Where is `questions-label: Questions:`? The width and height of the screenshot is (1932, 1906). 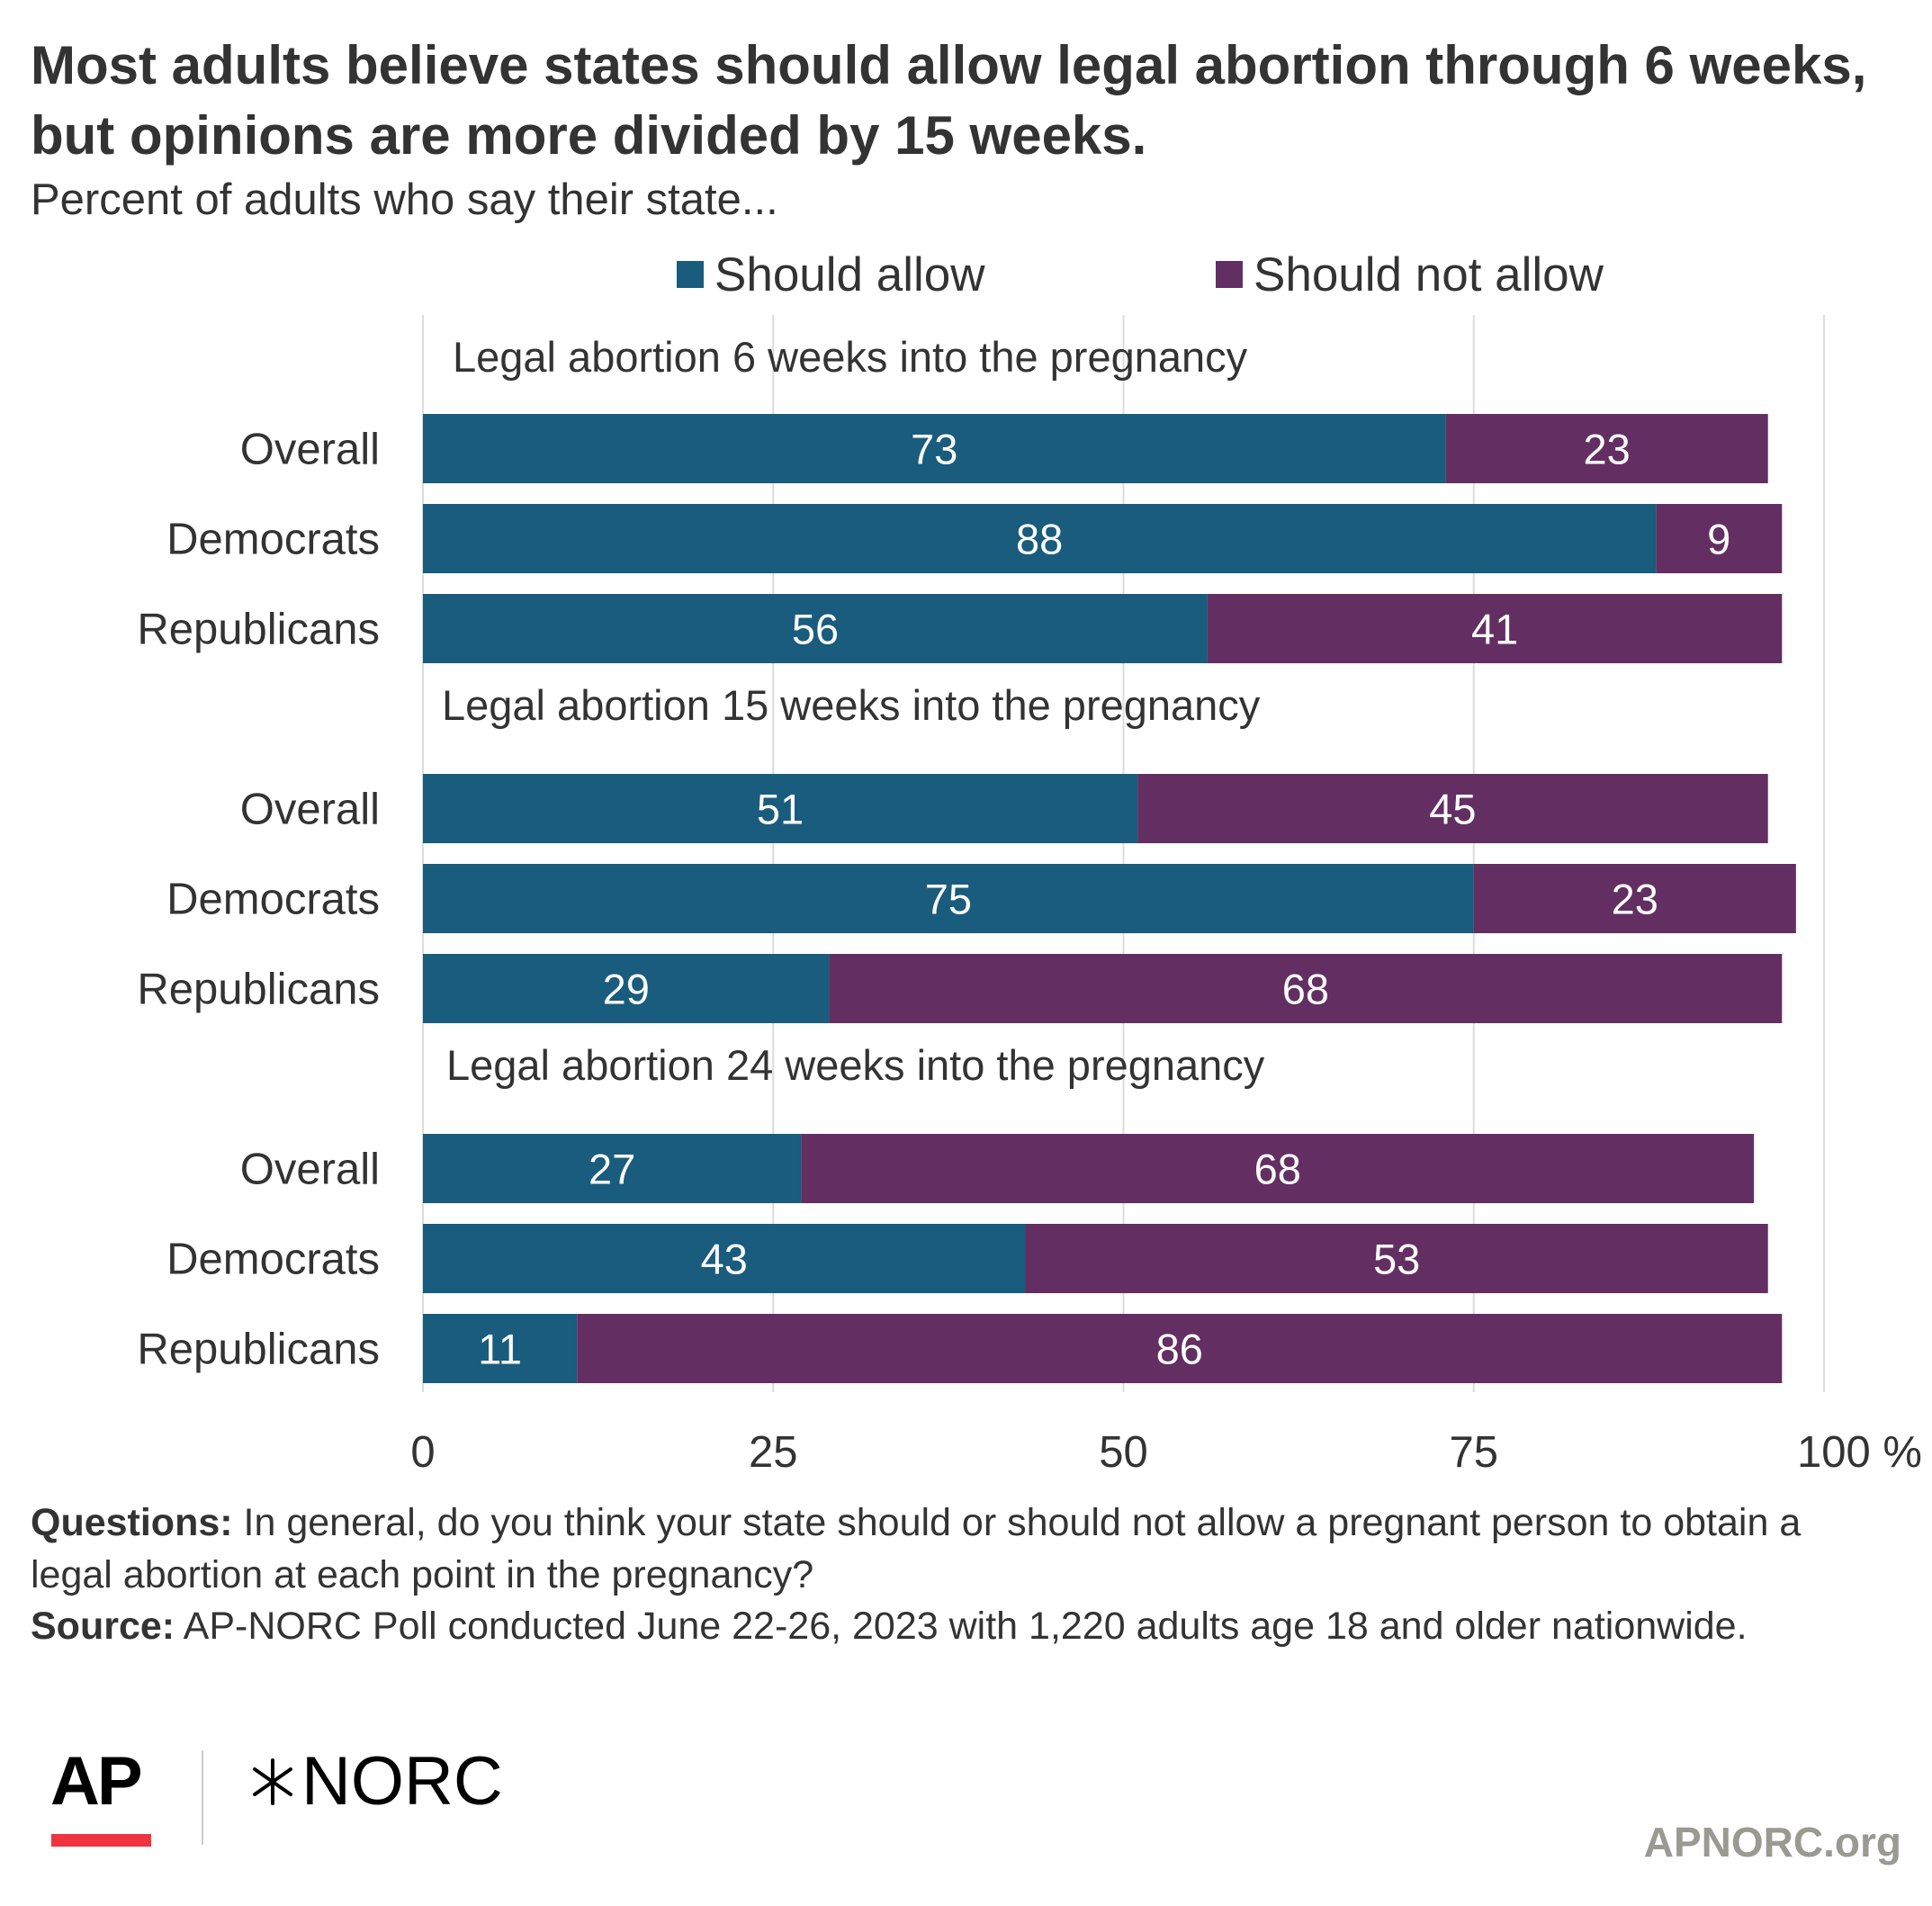 questions-label: Questions: is located at coordinates (132, 1522).